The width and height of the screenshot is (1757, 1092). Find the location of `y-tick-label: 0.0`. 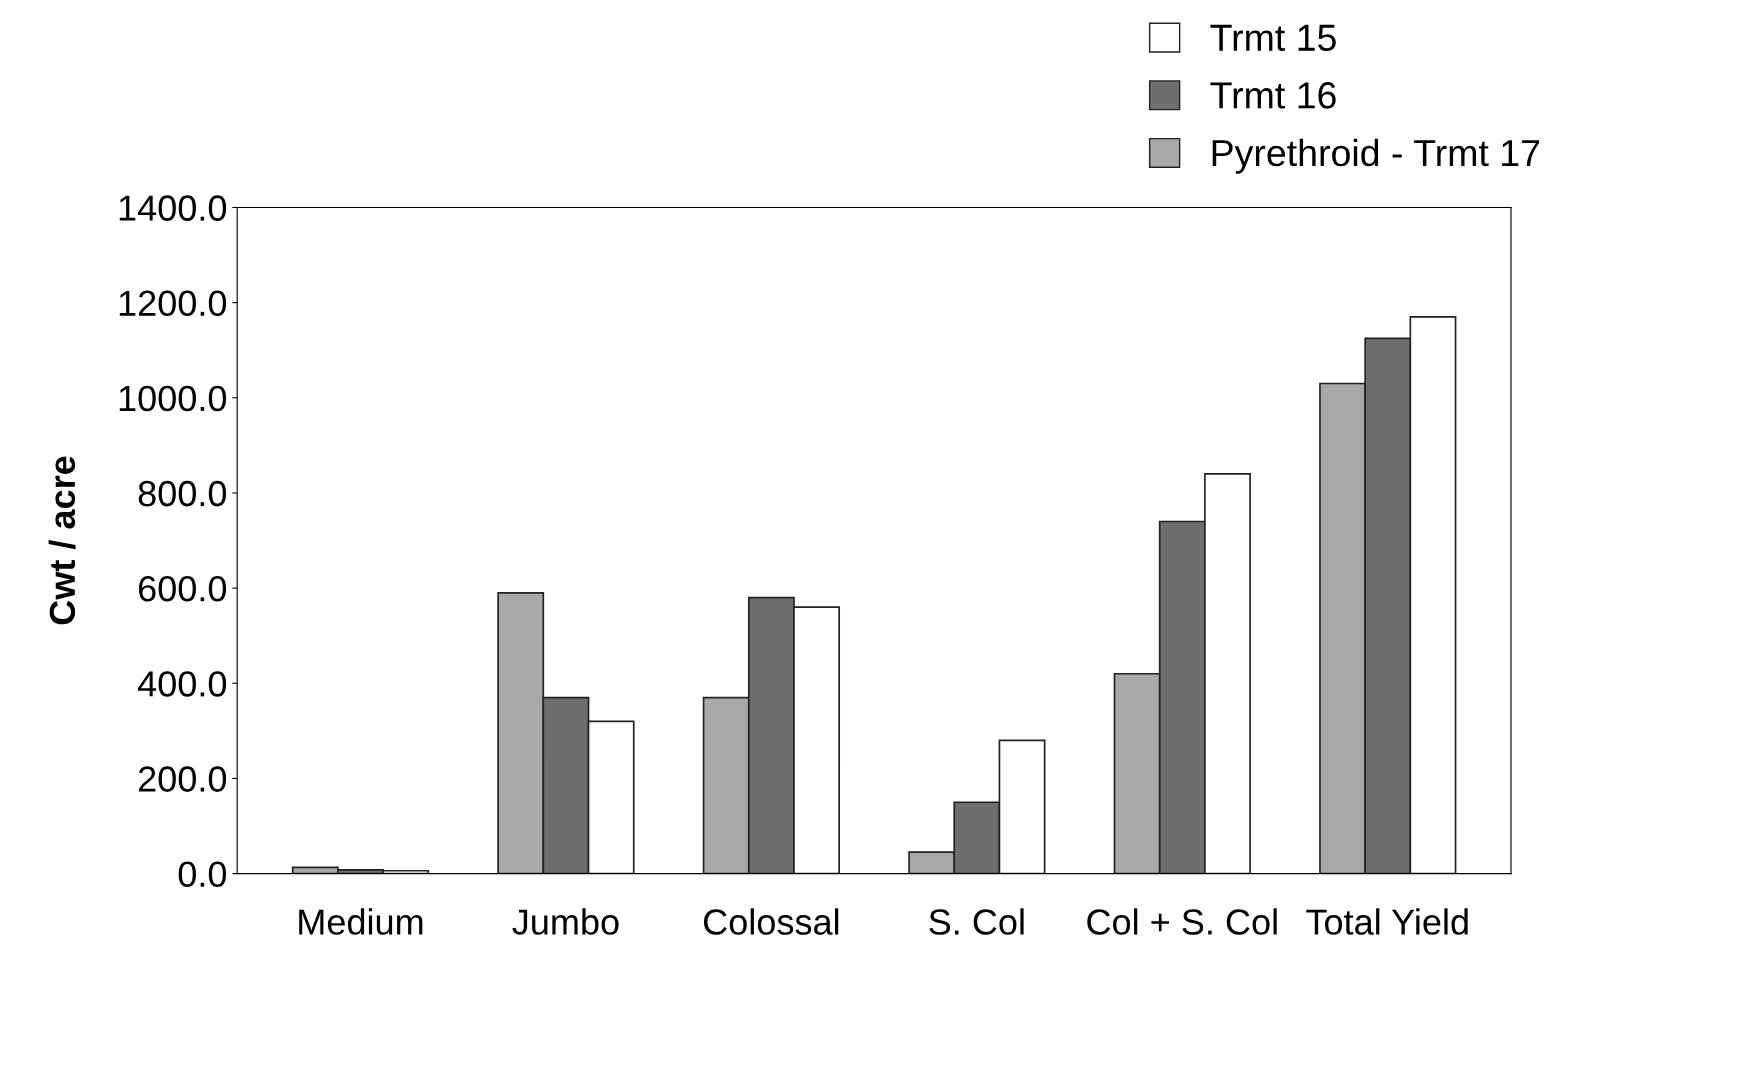

y-tick-label: 0.0 is located at coordinates (202, 874).